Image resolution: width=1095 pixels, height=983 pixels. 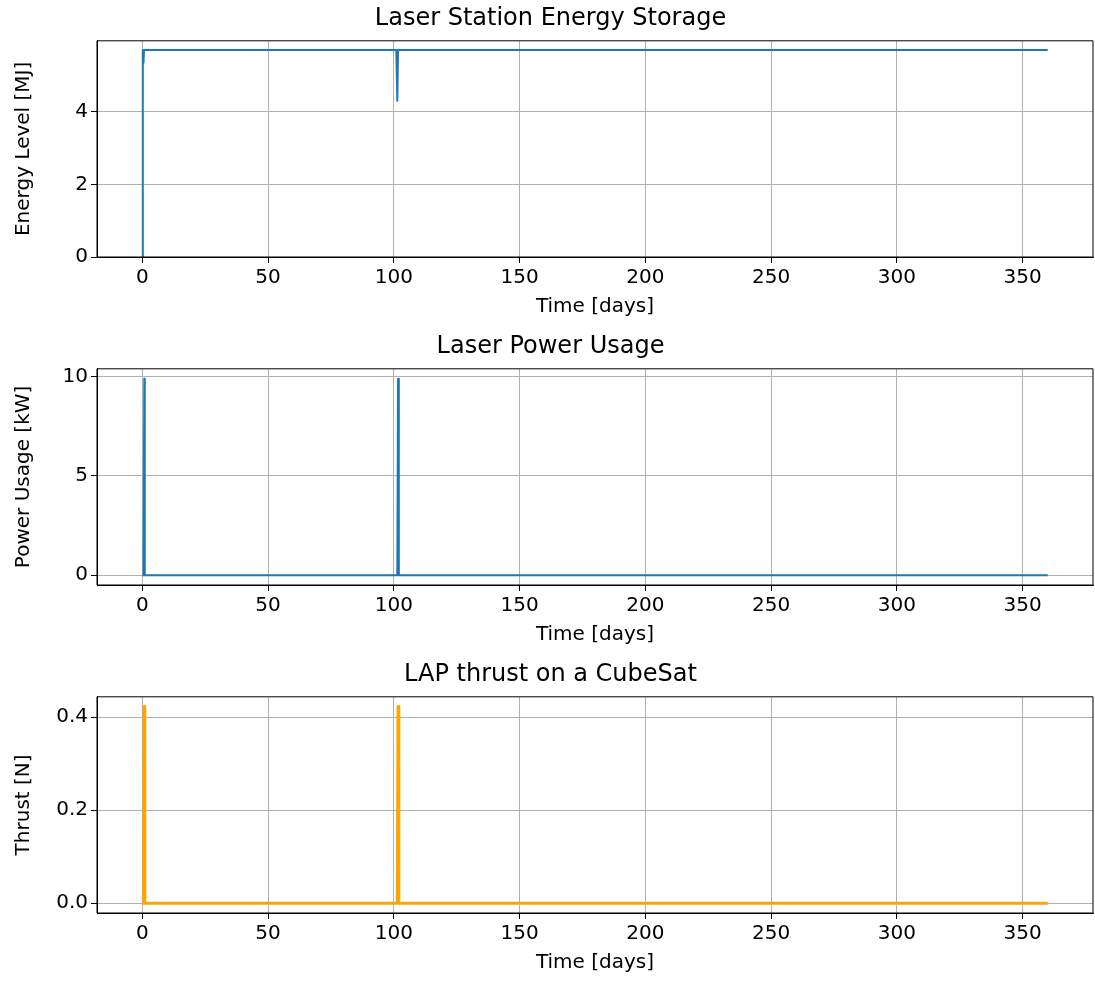 What do you see at coordinates (22, 477) in the screenshot?
I see `y-axis-title: Power Usage [kW]` at bounding box center [22, 477].